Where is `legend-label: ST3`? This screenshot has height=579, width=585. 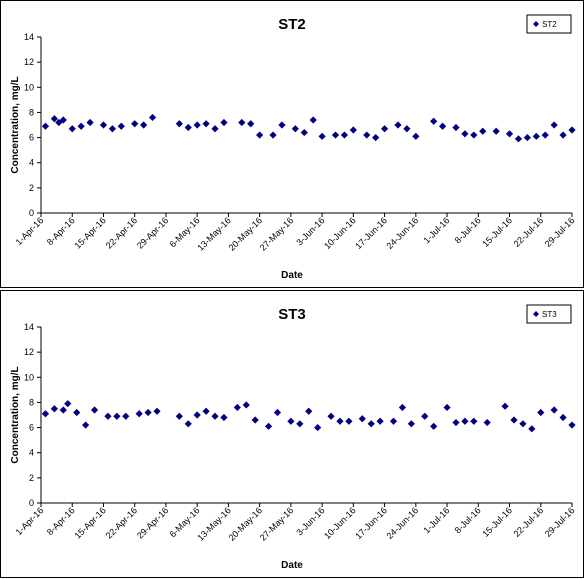
legend-label: ST3 is located at coordinates (549, 314).